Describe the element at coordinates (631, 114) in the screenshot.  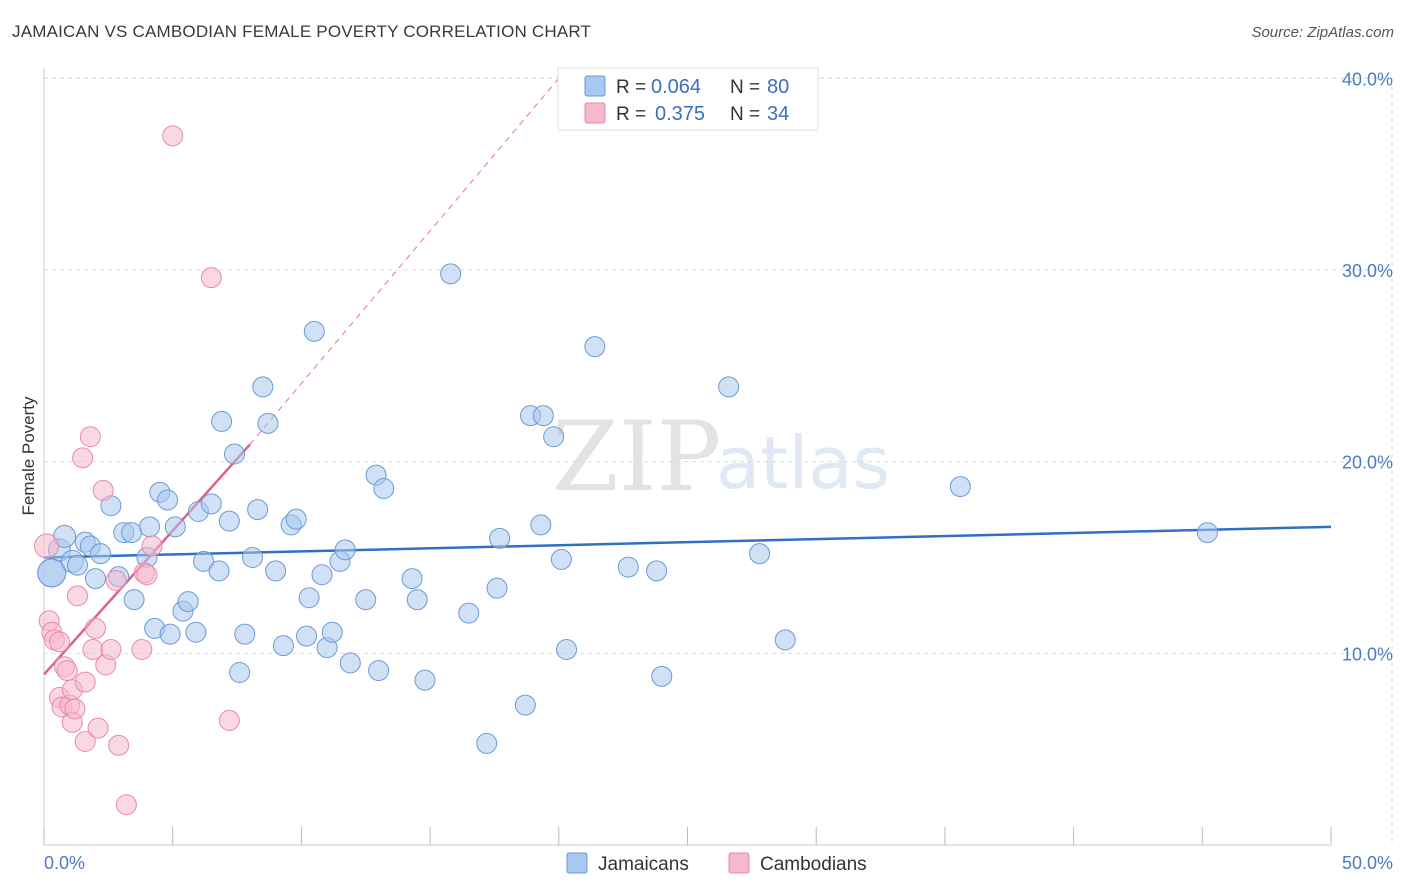
I see `legend-r-label-2: R =` at that location.